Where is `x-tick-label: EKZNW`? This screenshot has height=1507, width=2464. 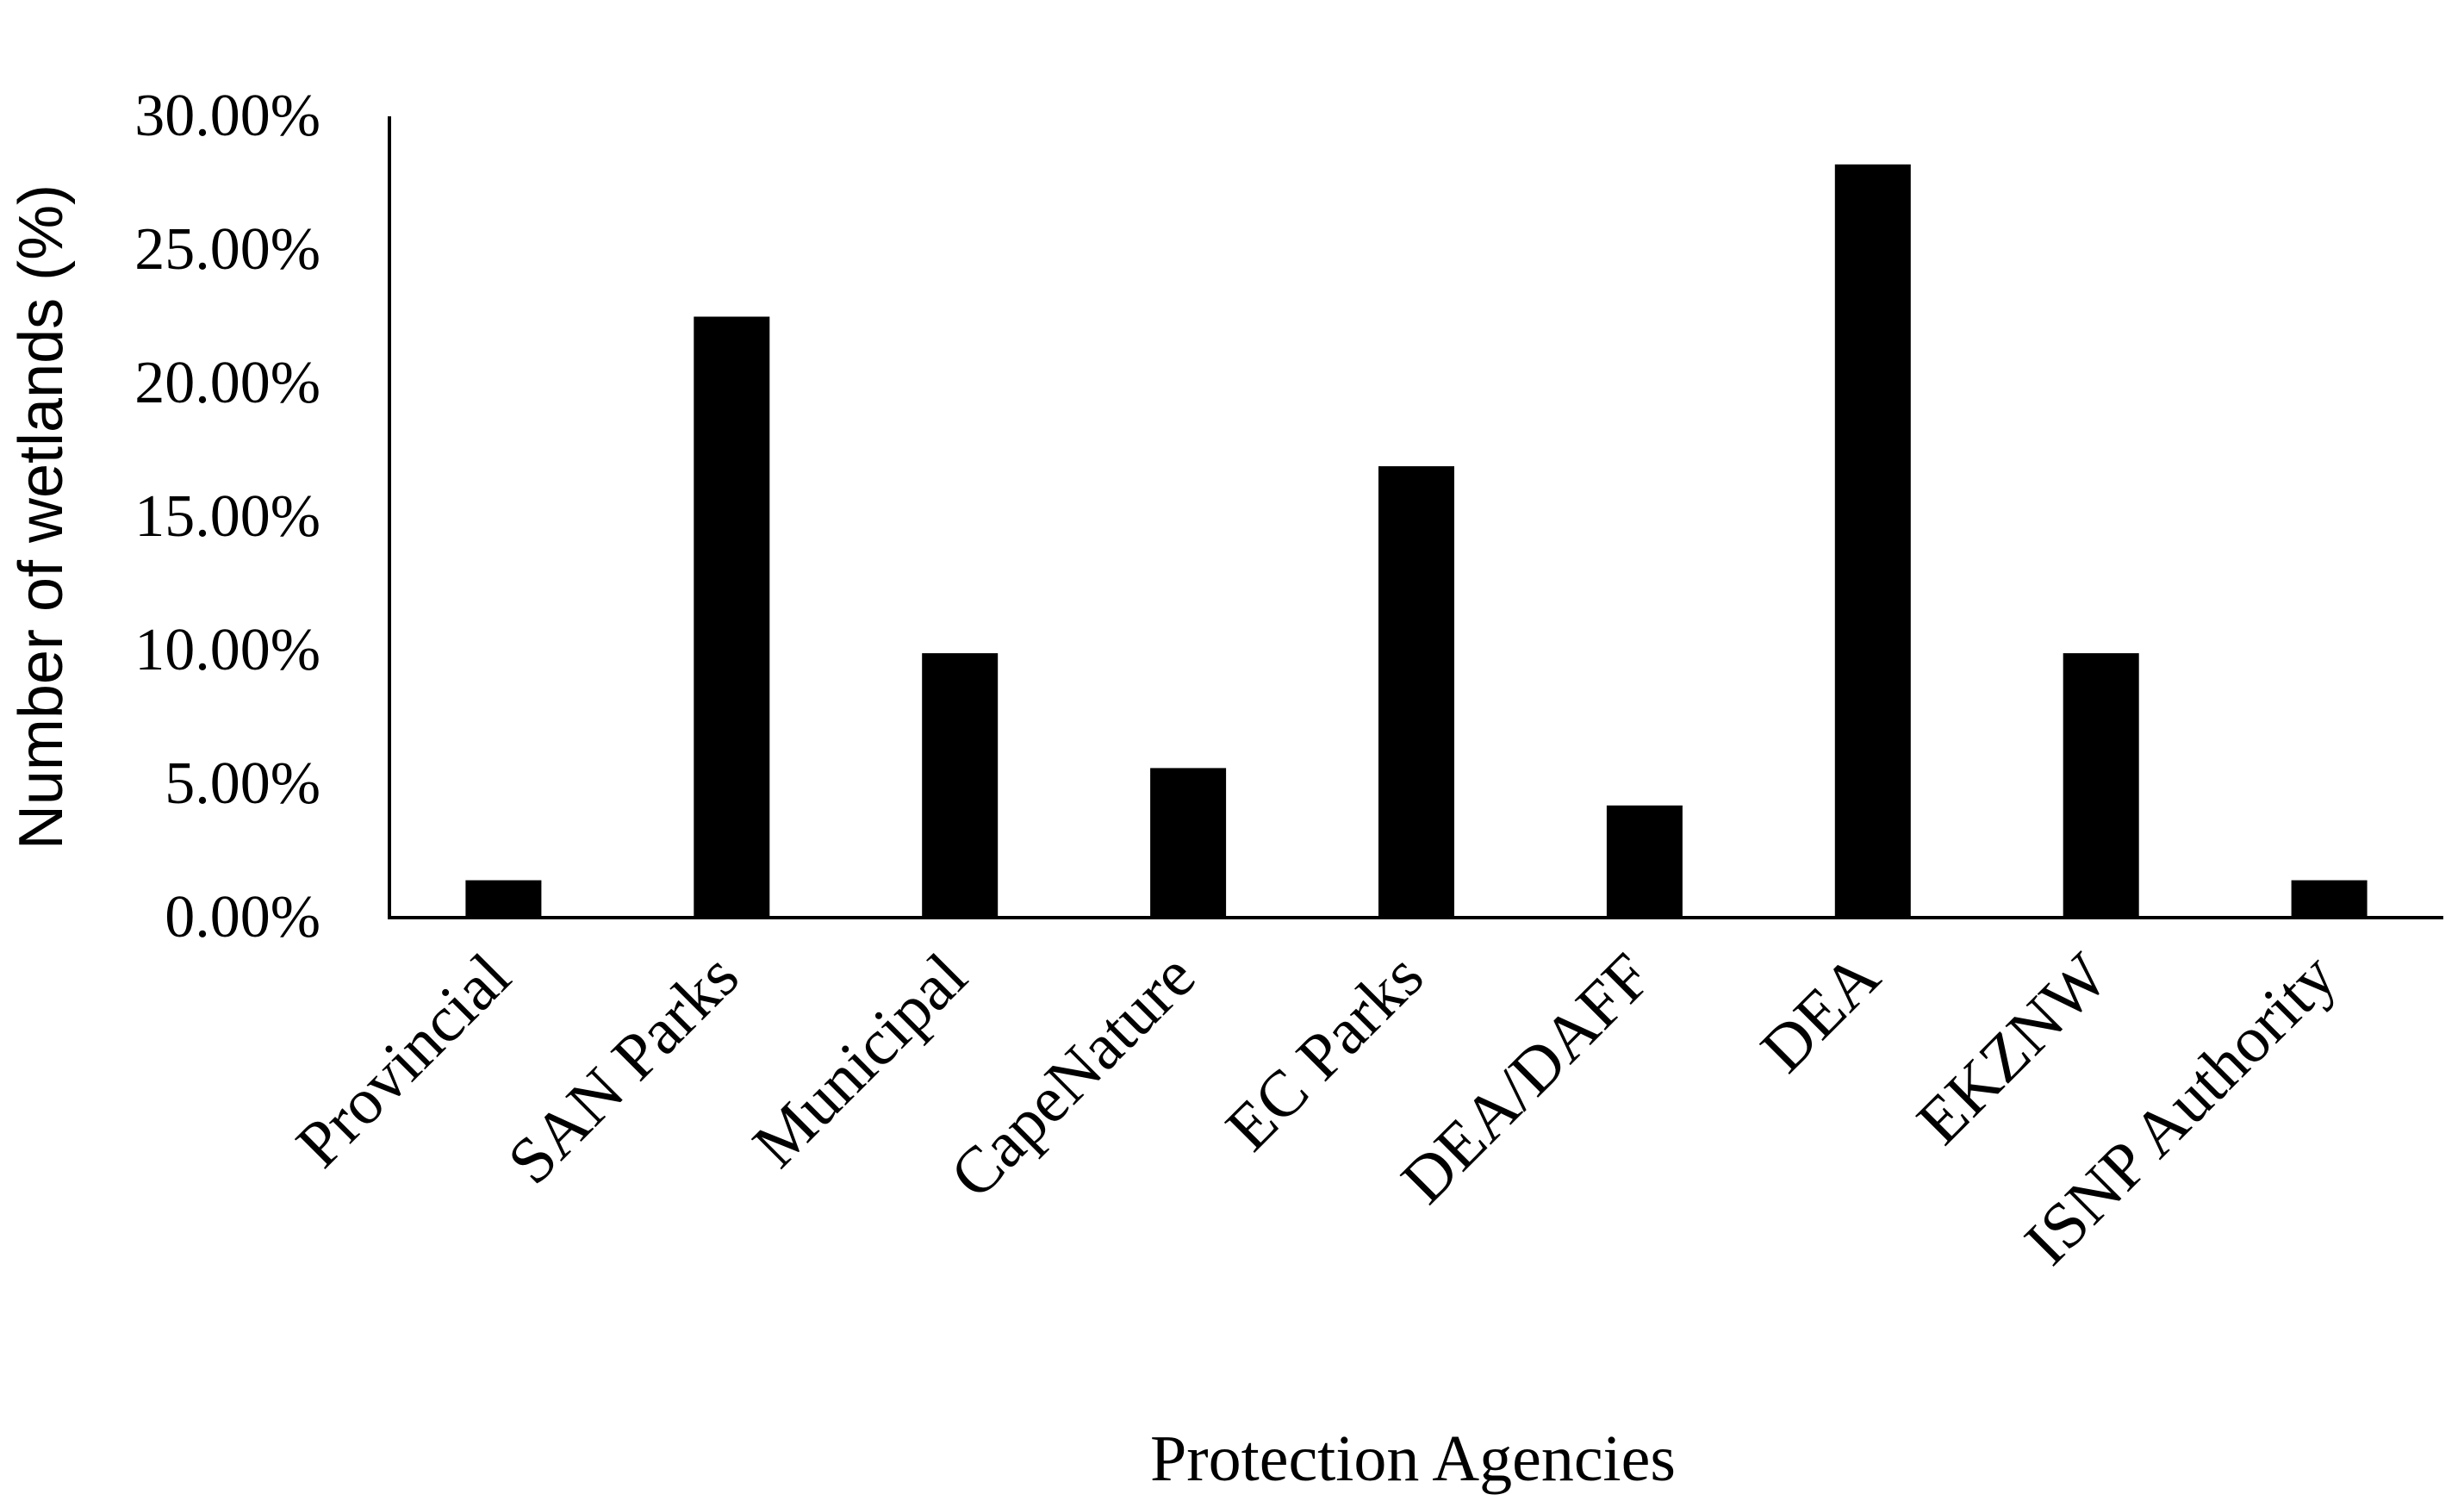 x-tick-label: EKZNW is located at coordinates (2012, 1048).